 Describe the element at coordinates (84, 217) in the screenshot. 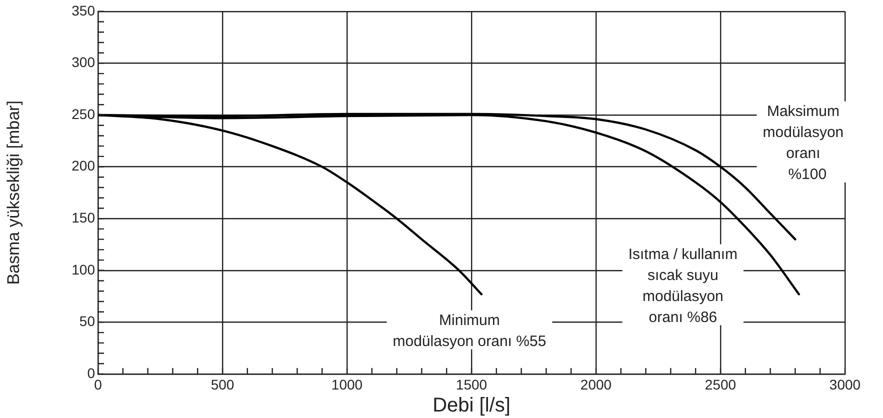

I see `y-tick-label: 150` at that location.